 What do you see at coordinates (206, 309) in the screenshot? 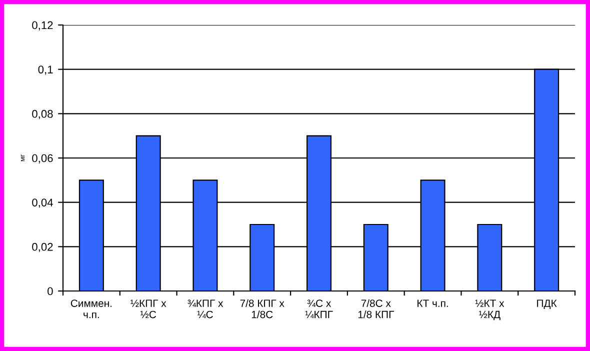
I see `x-tick-label: ¾КПГ х ¼С` at bounding box center [206, 309].